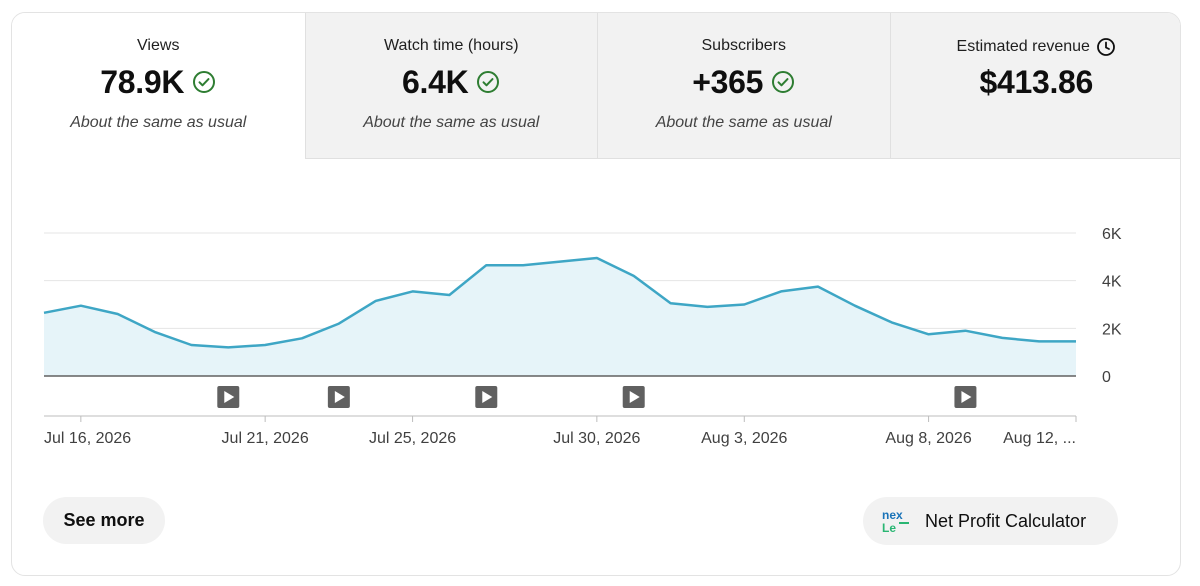 This screenshot has height=586, width=1200. I want to click on x-tick-label: Aug 3, 2026, so click(744, 438).